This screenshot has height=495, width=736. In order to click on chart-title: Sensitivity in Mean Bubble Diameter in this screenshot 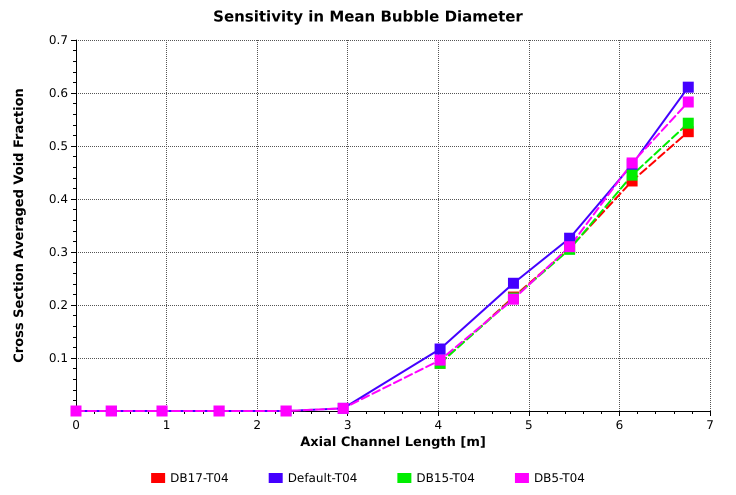, I will do `click(368, 17)`.